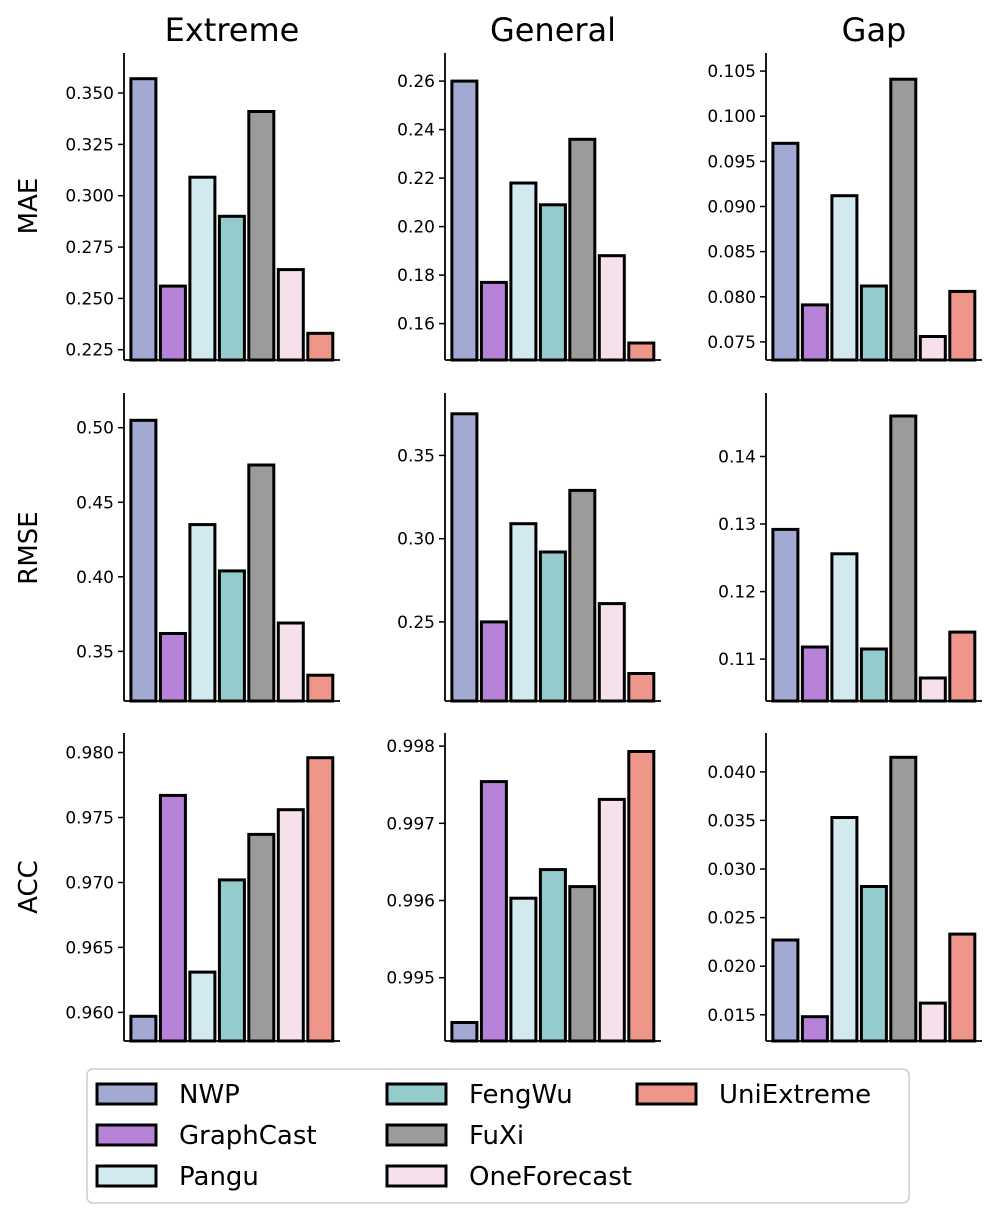 This screenshot has width=997, height=1219. I want to click on y-tick-label: 0.998, so click(410, 747).